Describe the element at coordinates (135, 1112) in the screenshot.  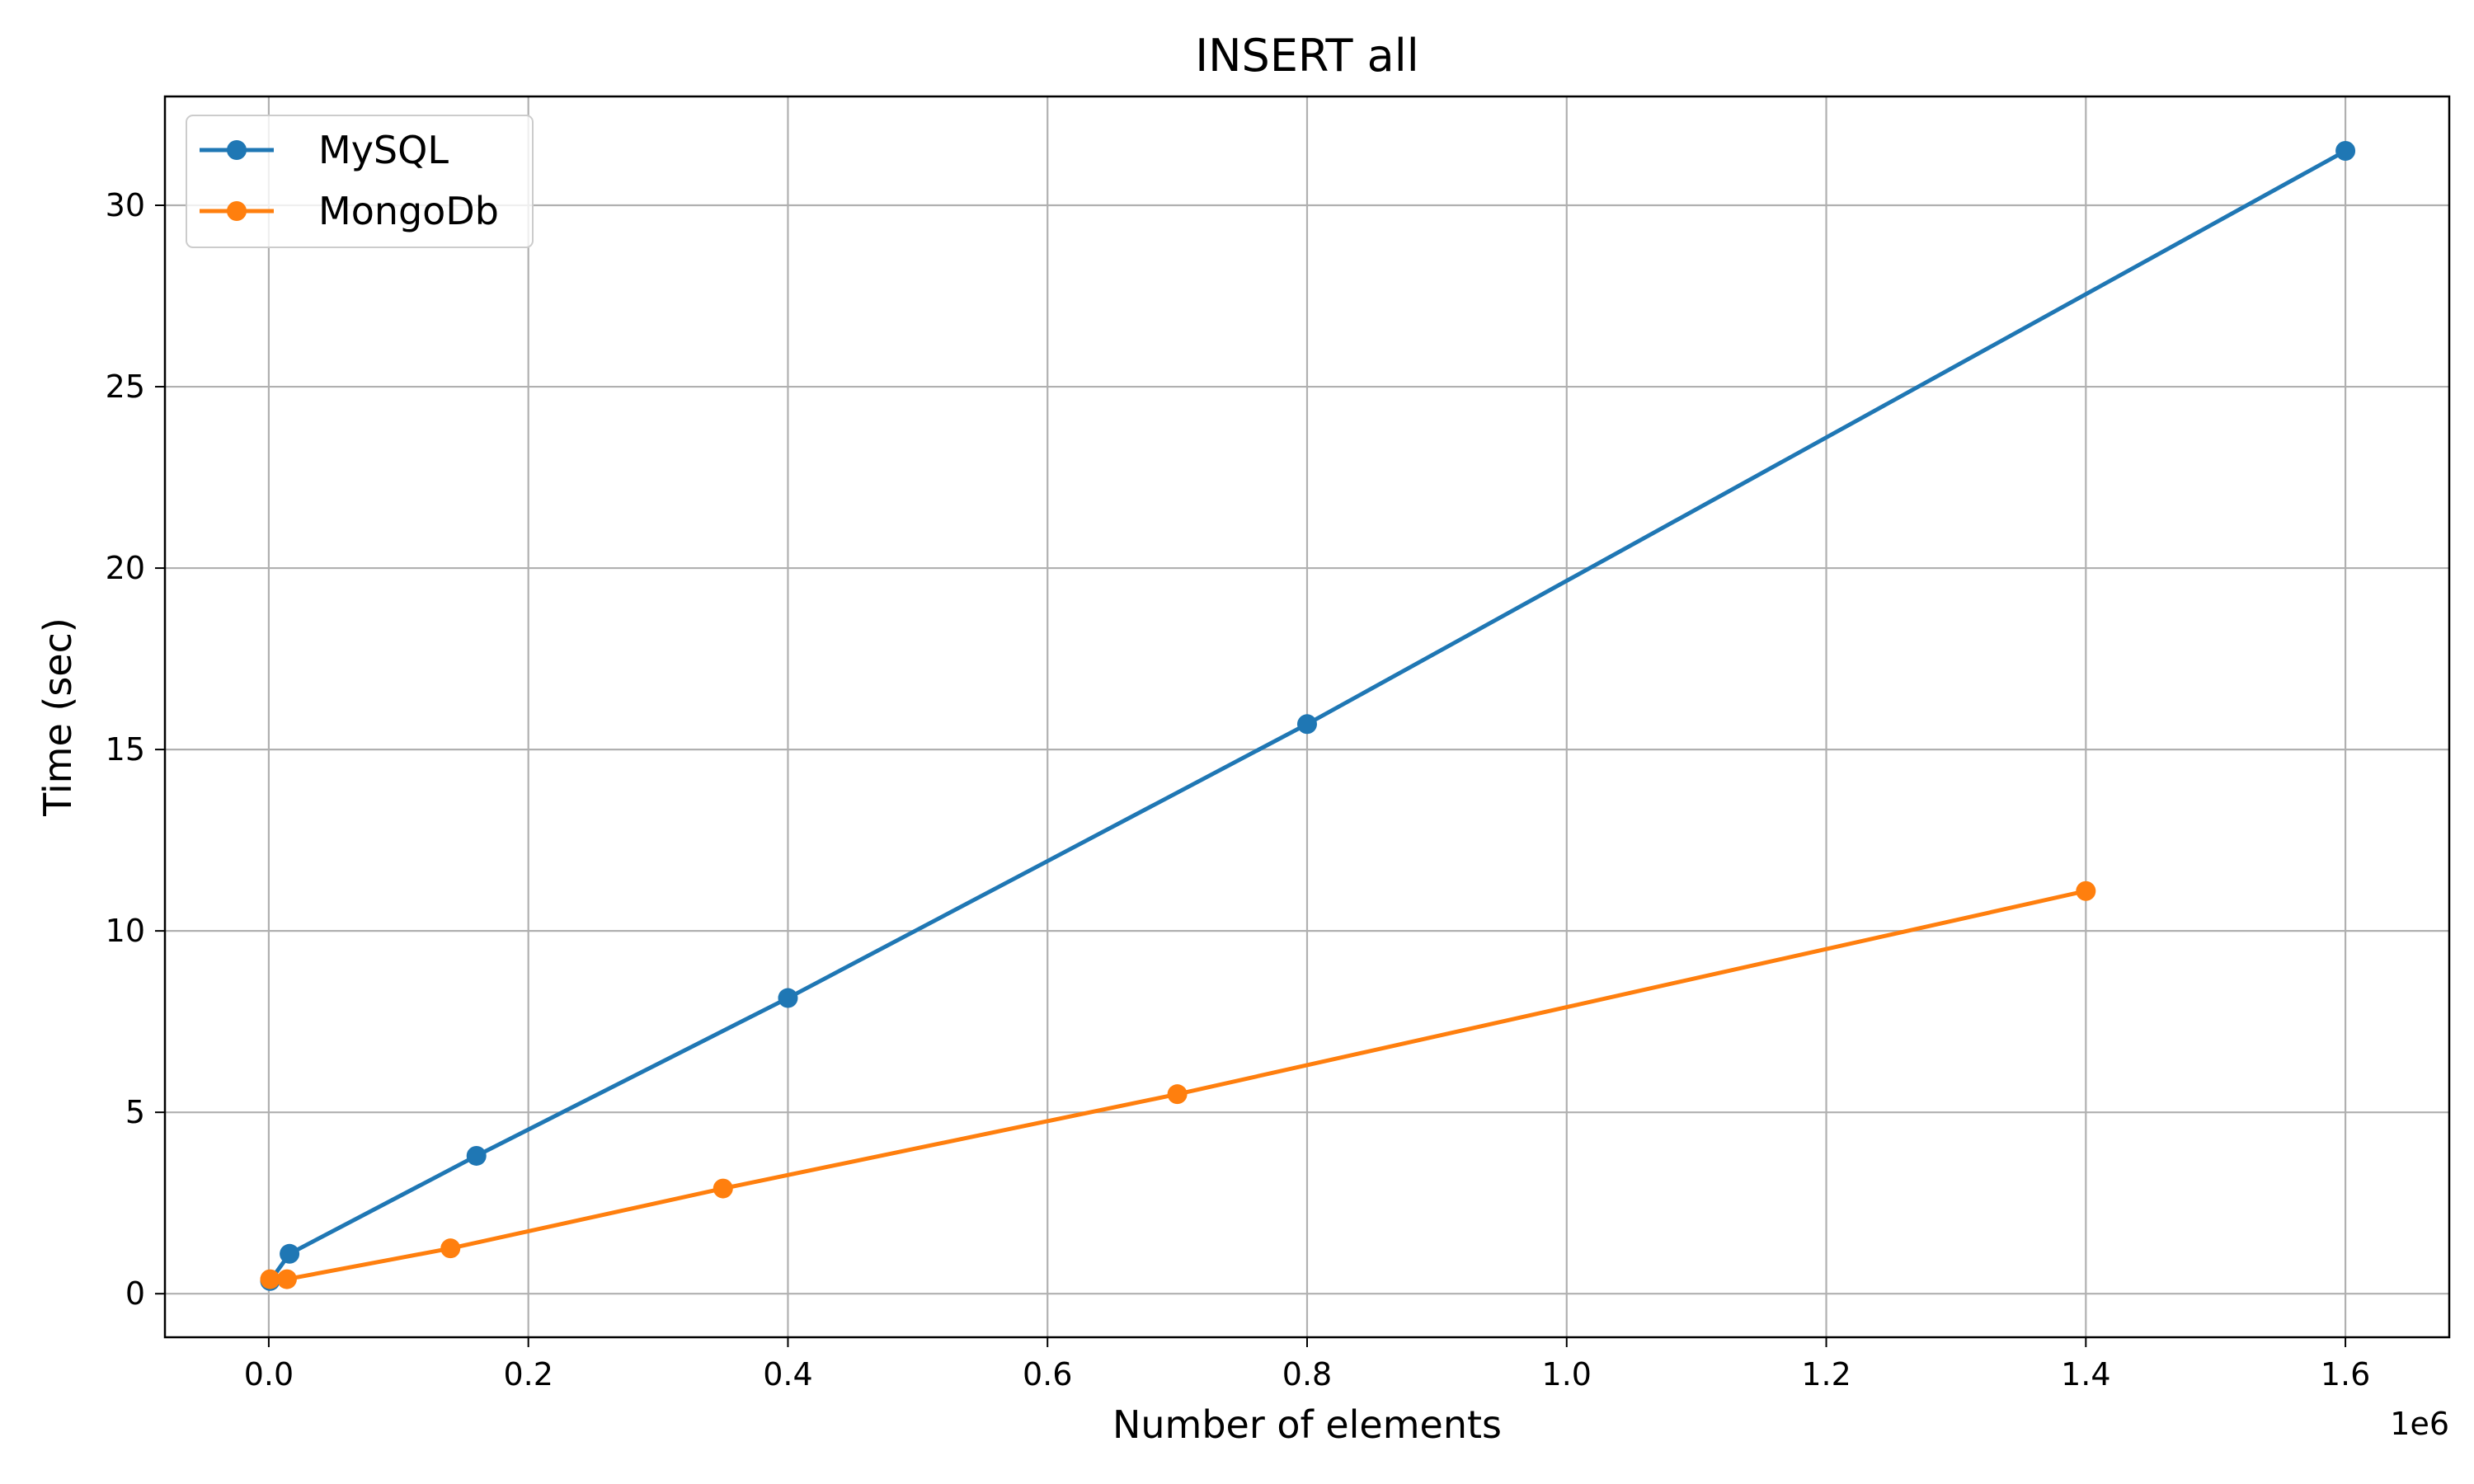
I see `y-tick-label: 5` at that location.